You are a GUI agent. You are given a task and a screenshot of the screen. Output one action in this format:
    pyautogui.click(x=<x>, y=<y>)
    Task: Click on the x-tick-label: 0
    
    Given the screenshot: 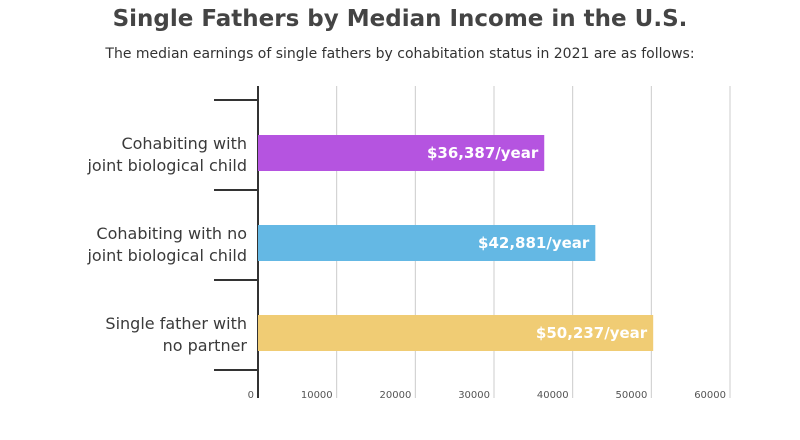 What is the action you would take?
    pyautogui.click(x=251, y=395)
    